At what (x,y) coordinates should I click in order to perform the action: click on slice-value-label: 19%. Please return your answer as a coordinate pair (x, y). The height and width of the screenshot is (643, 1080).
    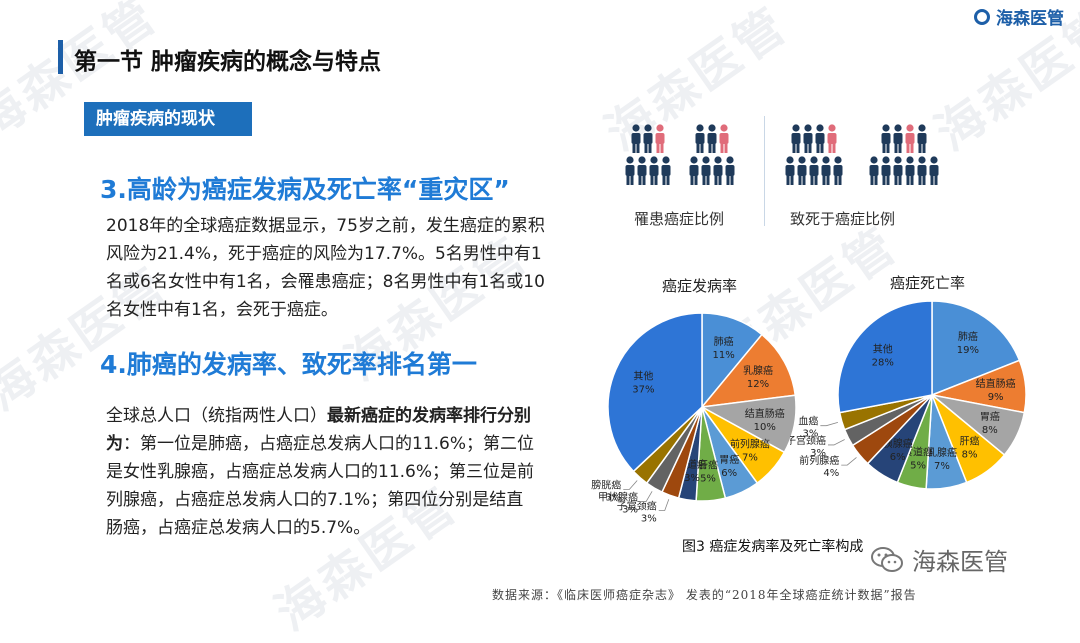
    Looking at the image, I should click on (968, 350).